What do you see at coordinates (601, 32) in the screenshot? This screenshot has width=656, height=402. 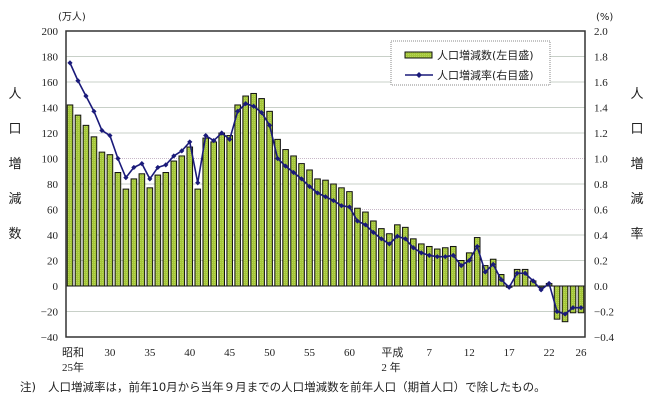 I see `right-tick-label: 2.0` at bounding box center [601, 32].